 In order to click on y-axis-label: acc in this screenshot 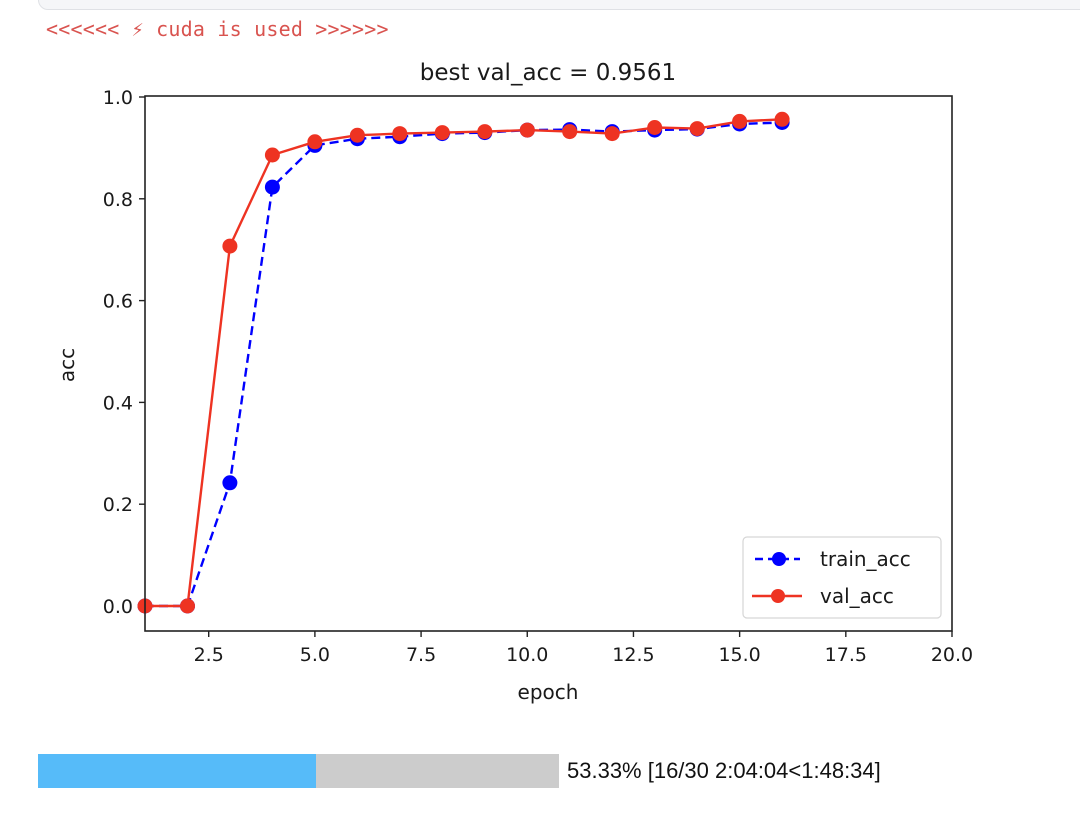, I will do `click(67, 365)`.